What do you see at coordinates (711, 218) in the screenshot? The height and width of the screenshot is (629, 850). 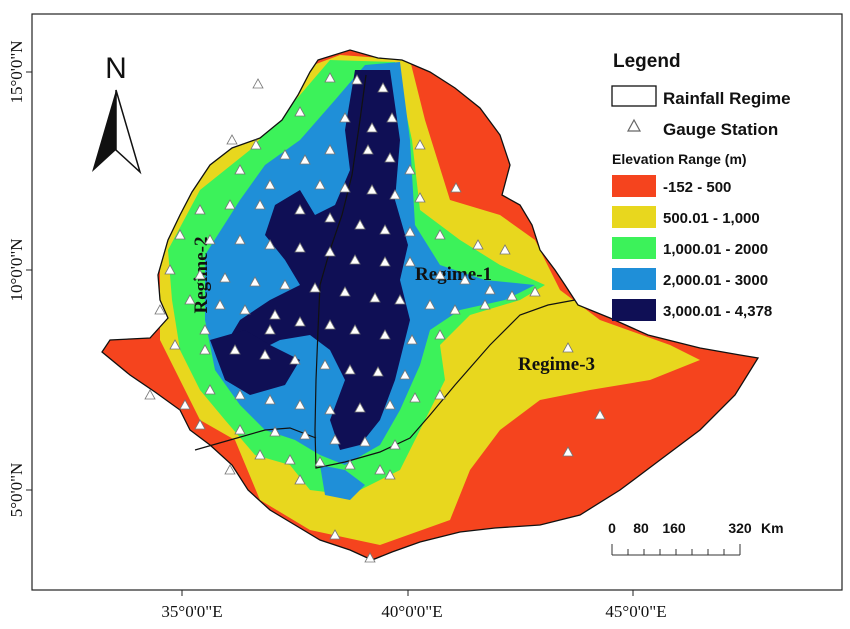 I see `legend-class-label-1: 500.01 - 1,000` at bounding box center [711, 218].